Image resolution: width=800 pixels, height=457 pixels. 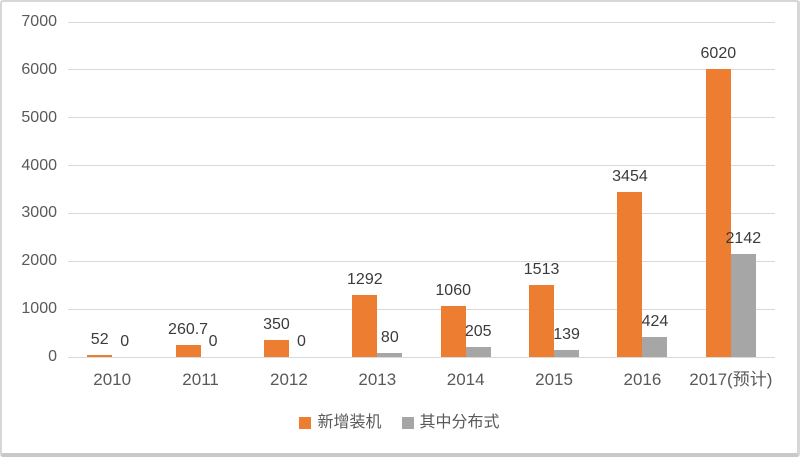 What do you see at coordinates (276, 325) in the screenshot?
I see `bar-label-新增装机-2012: 350` at bounding box center [276, 325].